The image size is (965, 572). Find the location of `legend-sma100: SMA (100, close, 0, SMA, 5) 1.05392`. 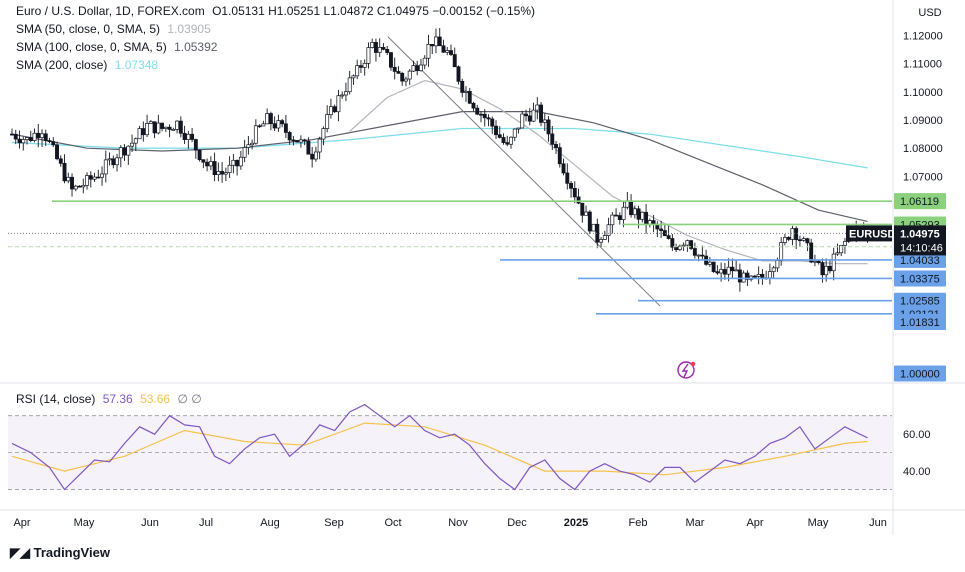

legend-sma100: SMA (100, close, 0, SMA, 5) 1.05392 is located at coordinates (118, 47).